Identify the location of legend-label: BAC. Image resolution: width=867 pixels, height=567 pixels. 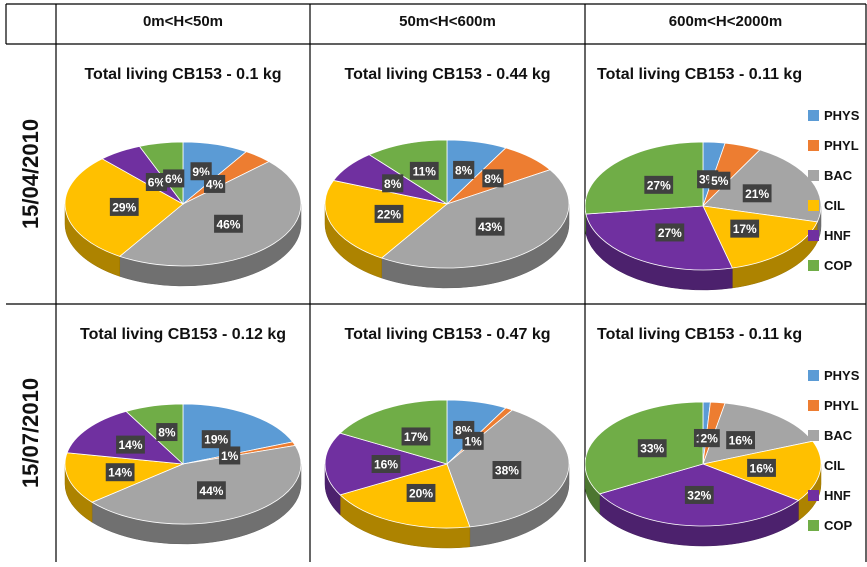
(838, 435).